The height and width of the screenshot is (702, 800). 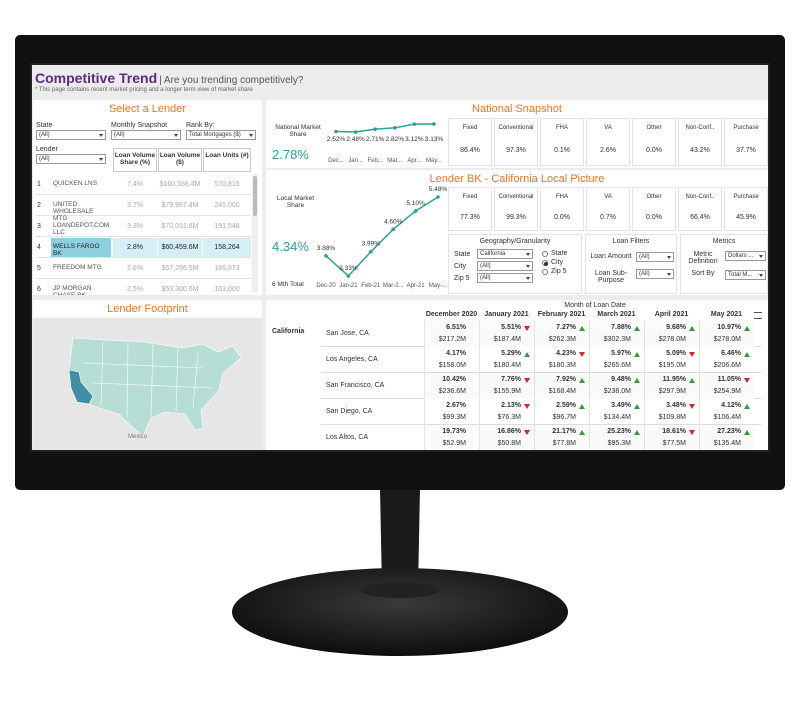 I want to click on field-label: Loan Sub-Purpose, so click(x=611, y=277).